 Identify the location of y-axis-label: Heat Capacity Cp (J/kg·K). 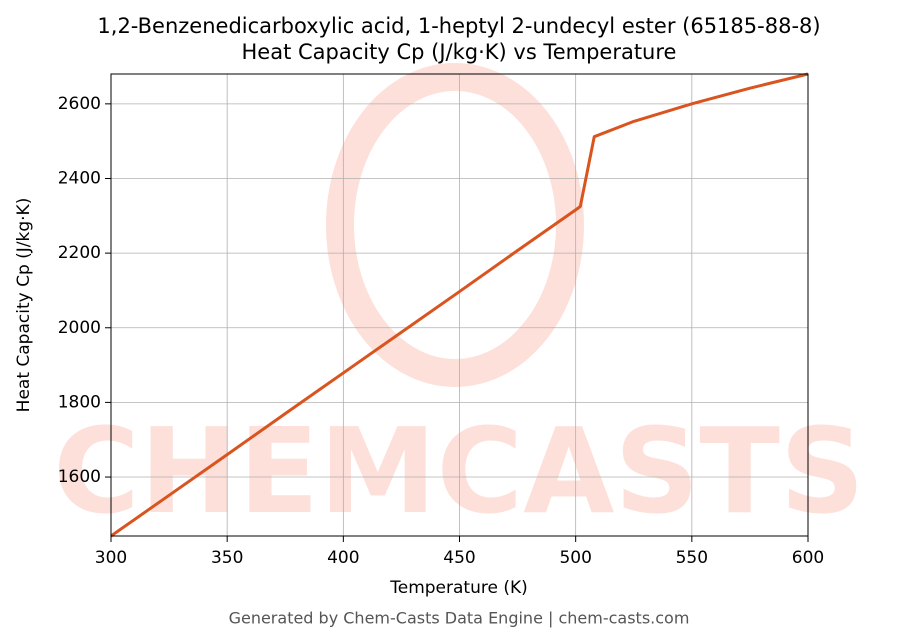
(24, 305).